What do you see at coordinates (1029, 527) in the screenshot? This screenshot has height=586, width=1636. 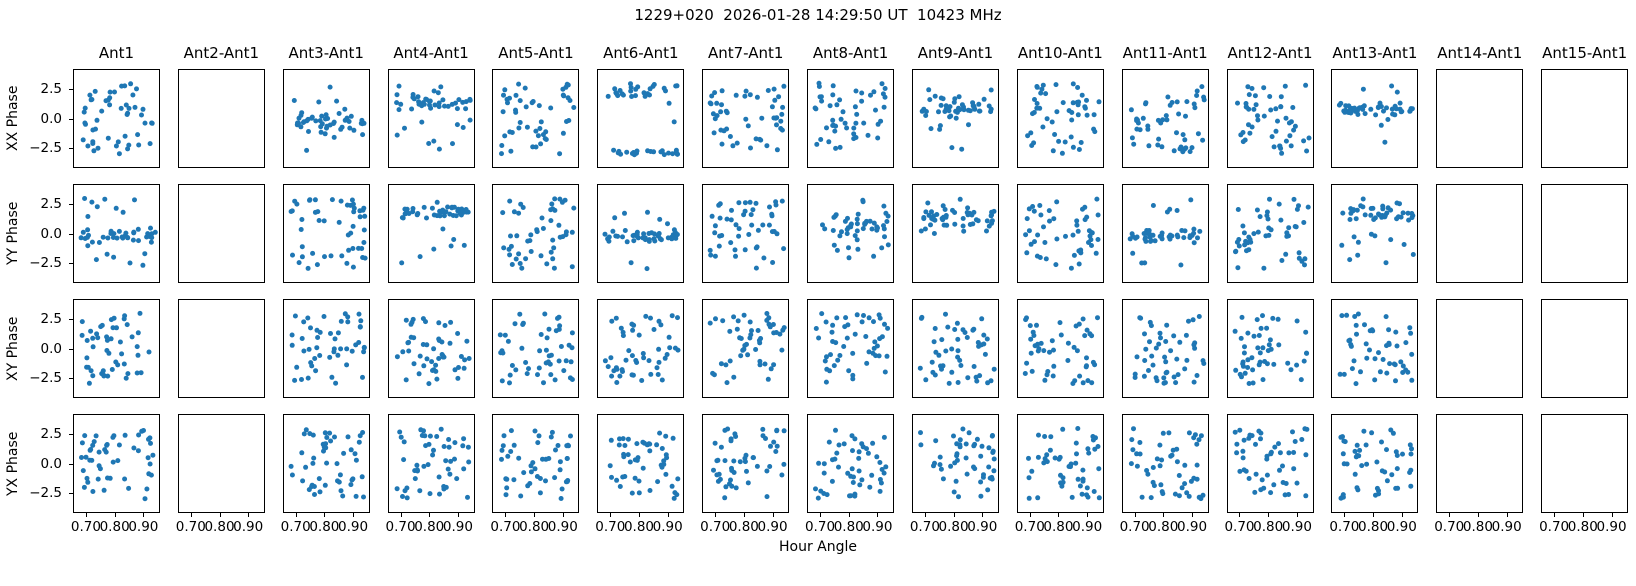 I see `x-tick-label: 0.70` at bounding box center [1029, 527].